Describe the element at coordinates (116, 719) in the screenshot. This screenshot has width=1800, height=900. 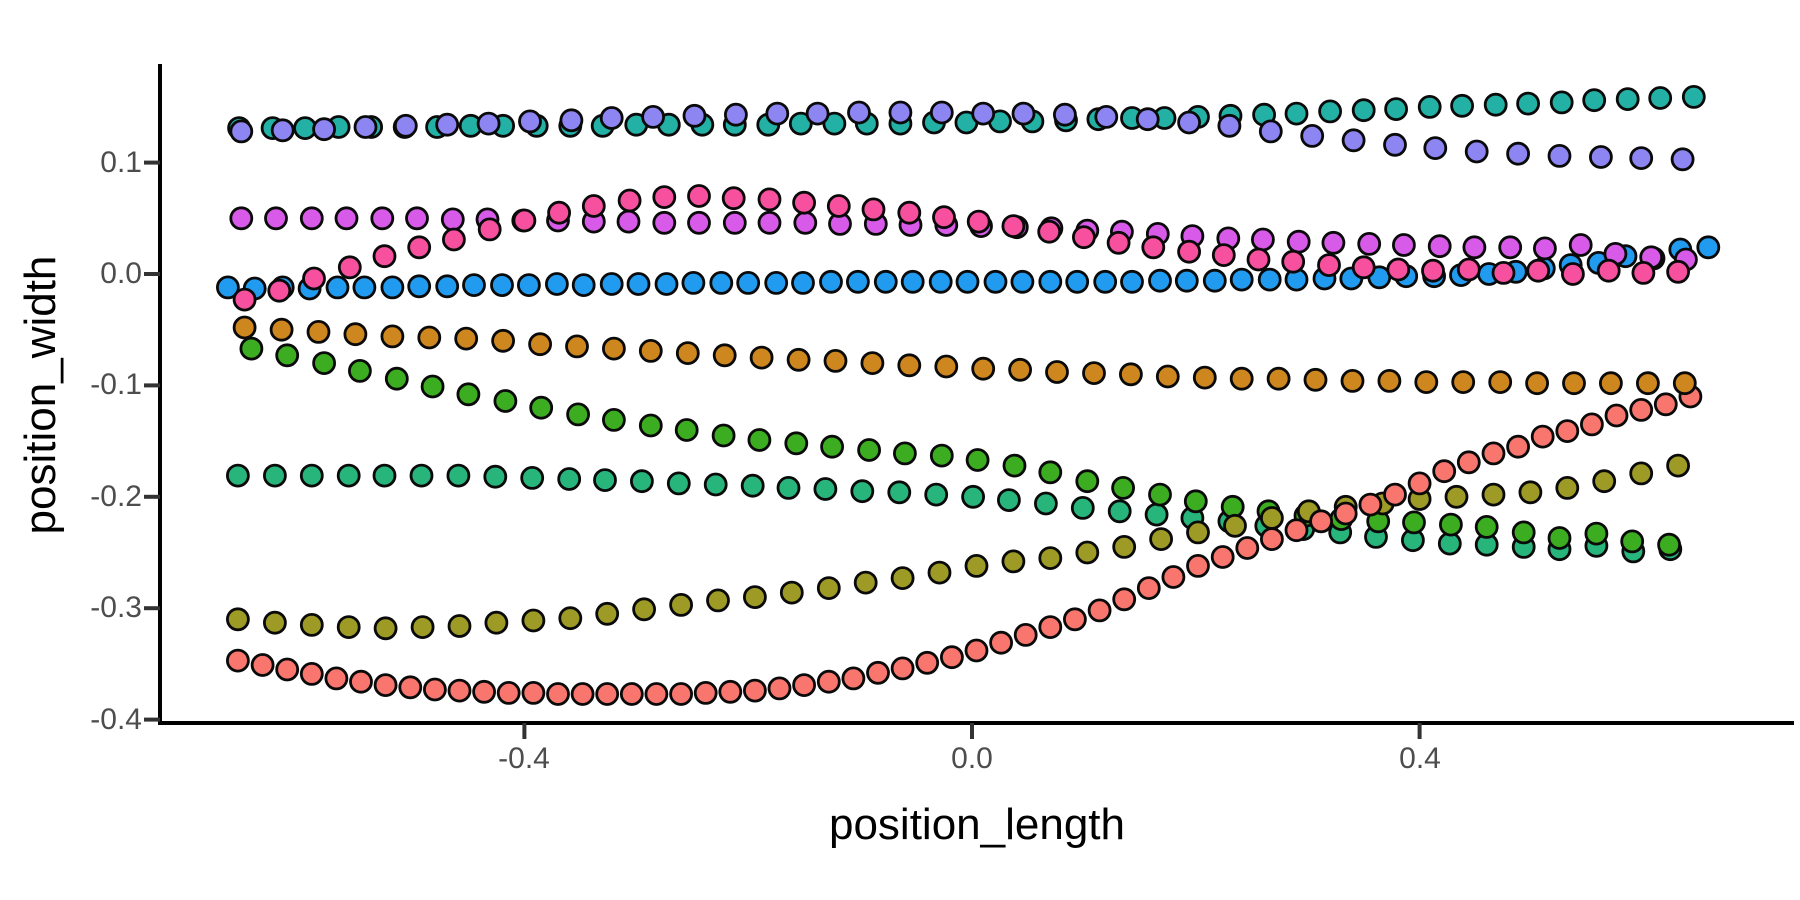
I see `y-tick-label--0.4: -0.4` at that location.